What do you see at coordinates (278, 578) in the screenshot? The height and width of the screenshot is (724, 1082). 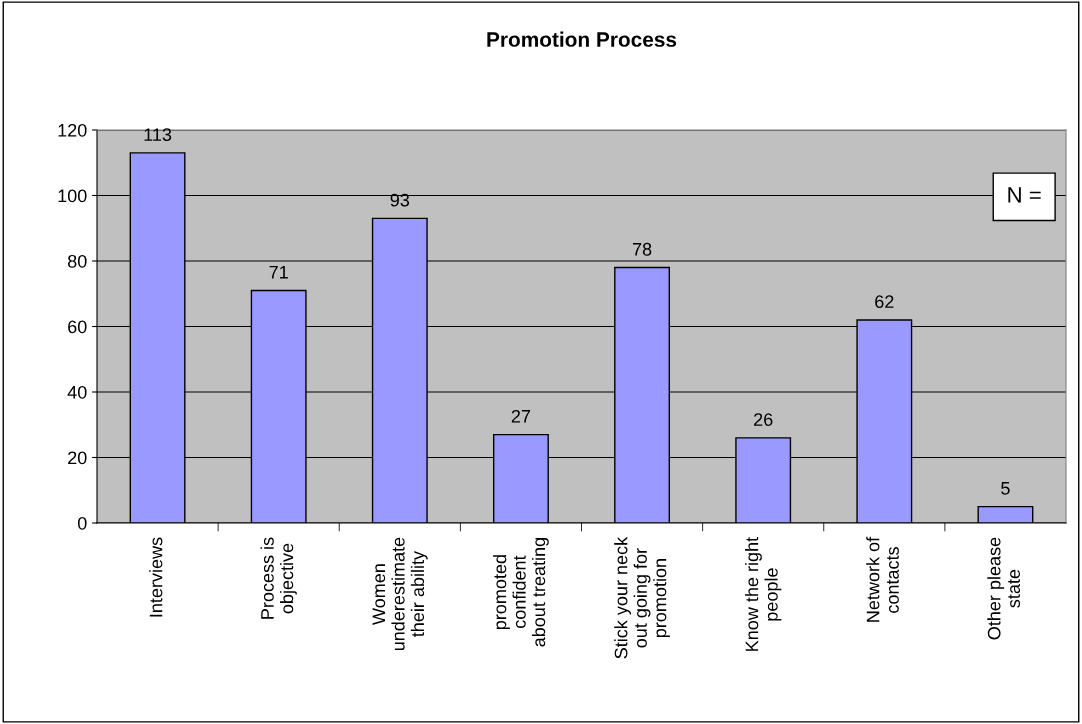 I see `x-tick-label: Process is objective` at bounding box center [278, 578].